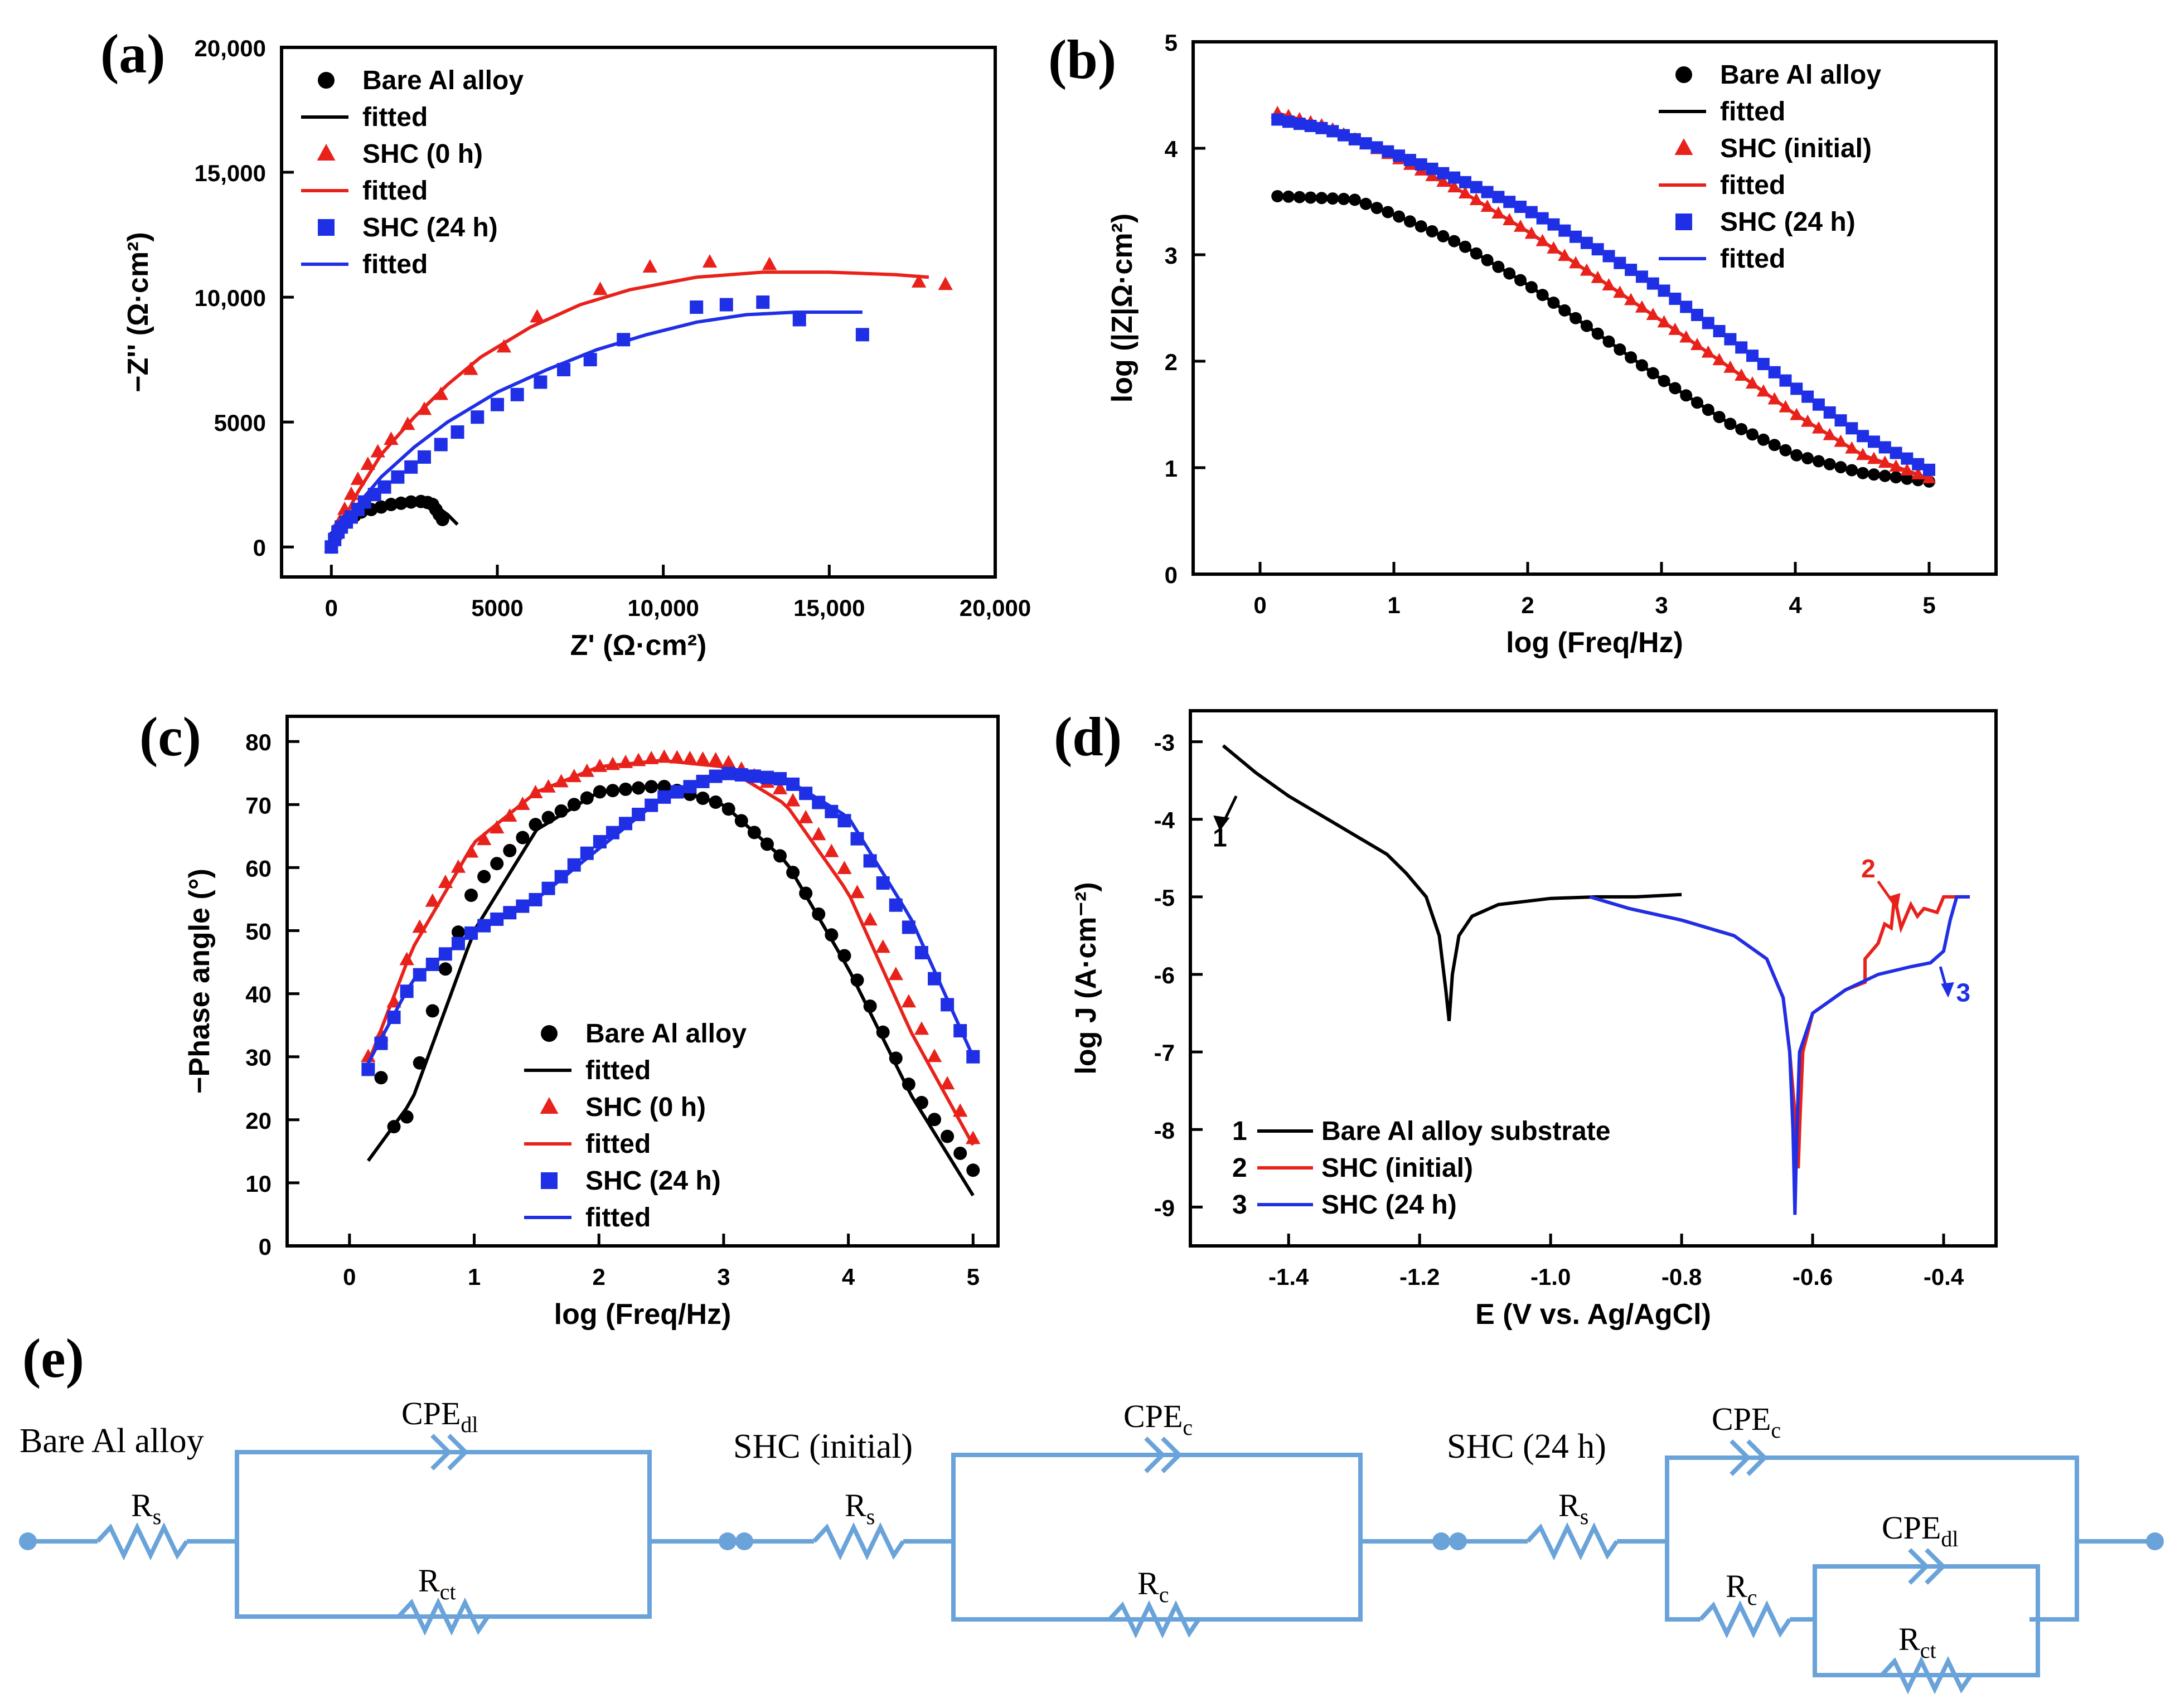 Image resolution: width=2175 pixels, height=1708 pixels. Describe the element at coordinates (1171, 255) in the screenshot. I see `y-tick-label: 3` at that location.